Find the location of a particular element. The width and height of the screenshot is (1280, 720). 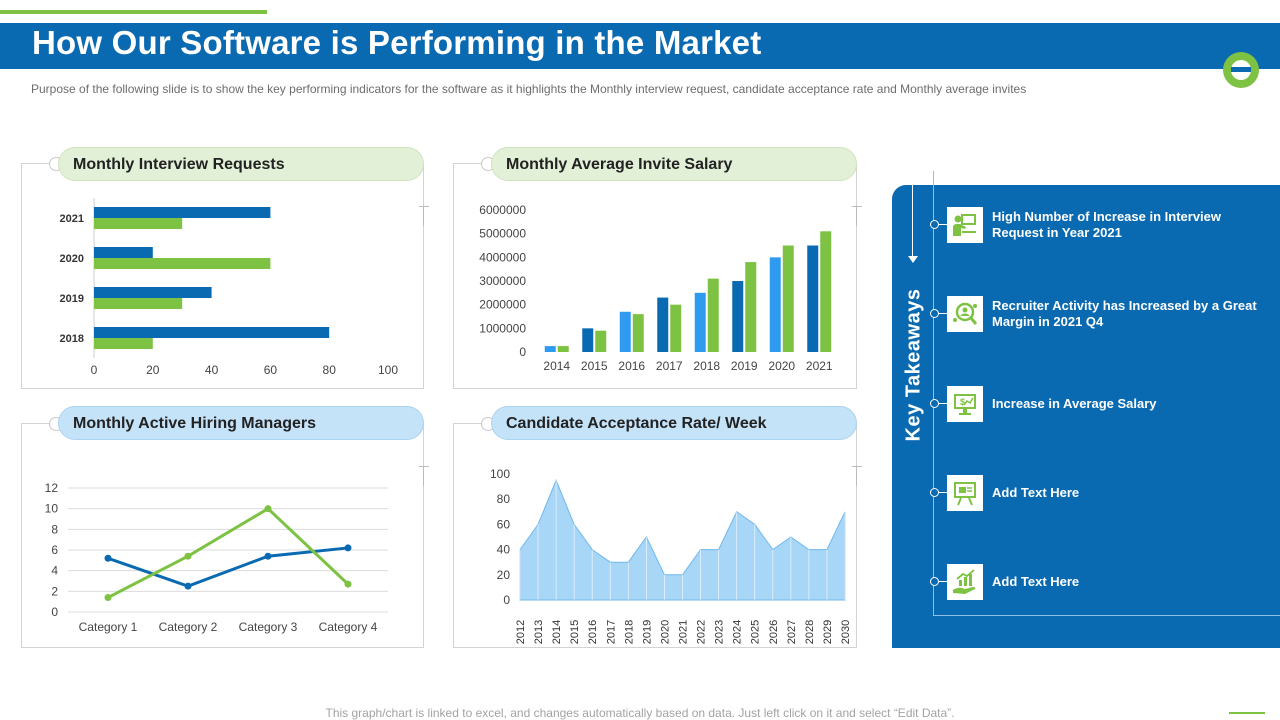

x-tick-label: 2020 is located at coordinates (665, 632).